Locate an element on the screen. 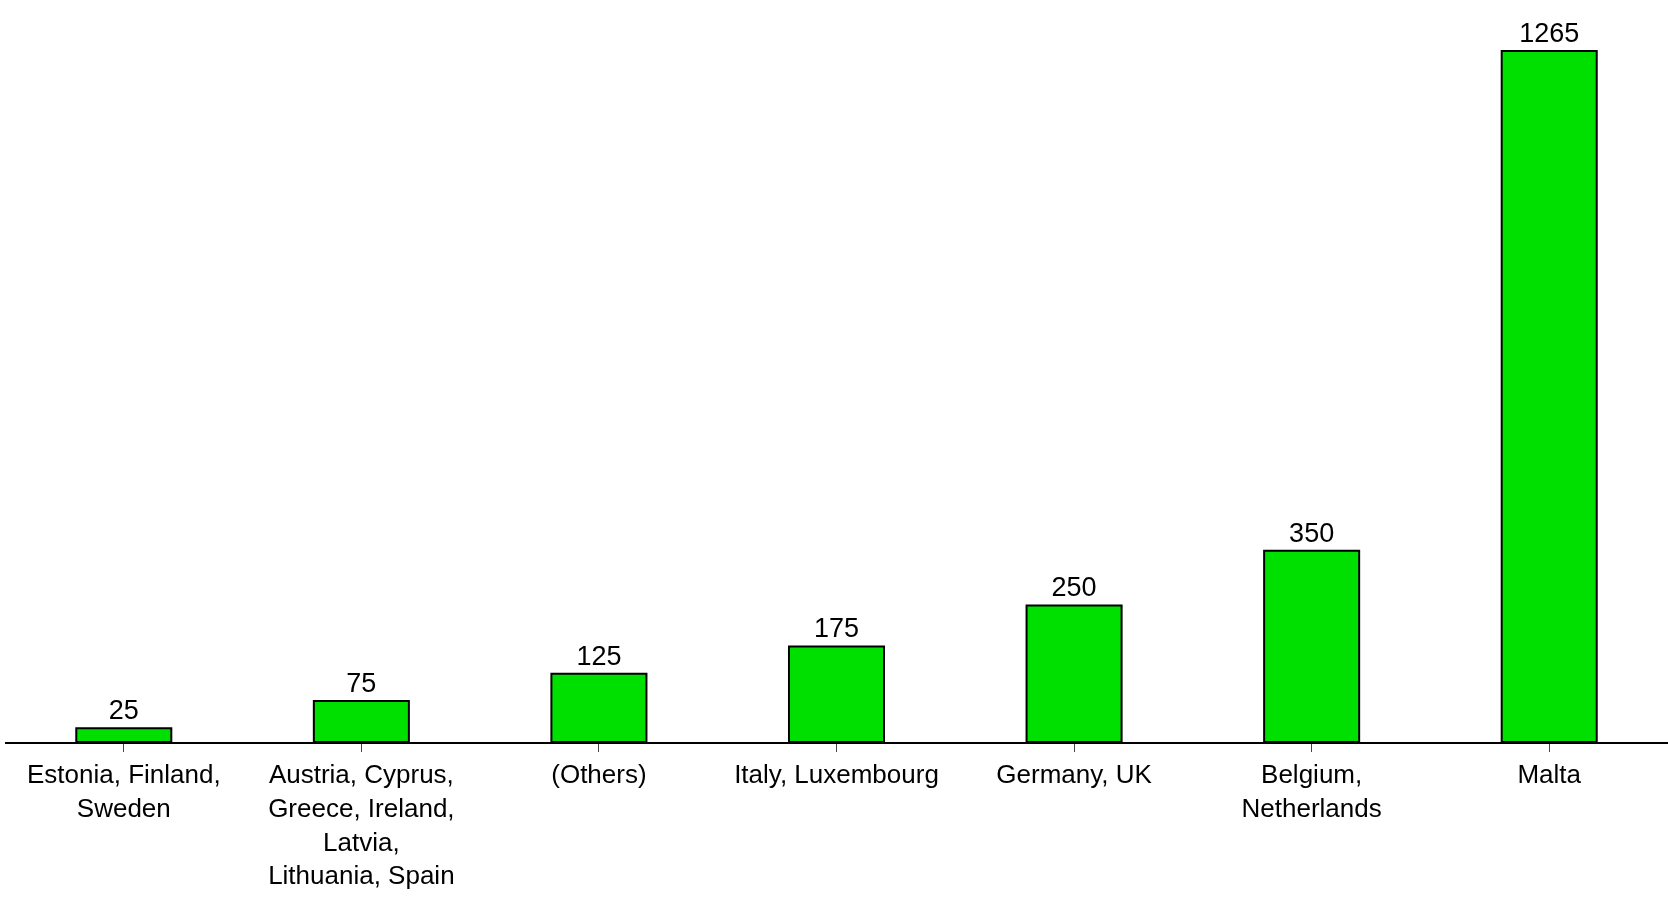 The image size is (1668, 913). x-tick-label: Germany, UK is located at coordinates (1074, 773).